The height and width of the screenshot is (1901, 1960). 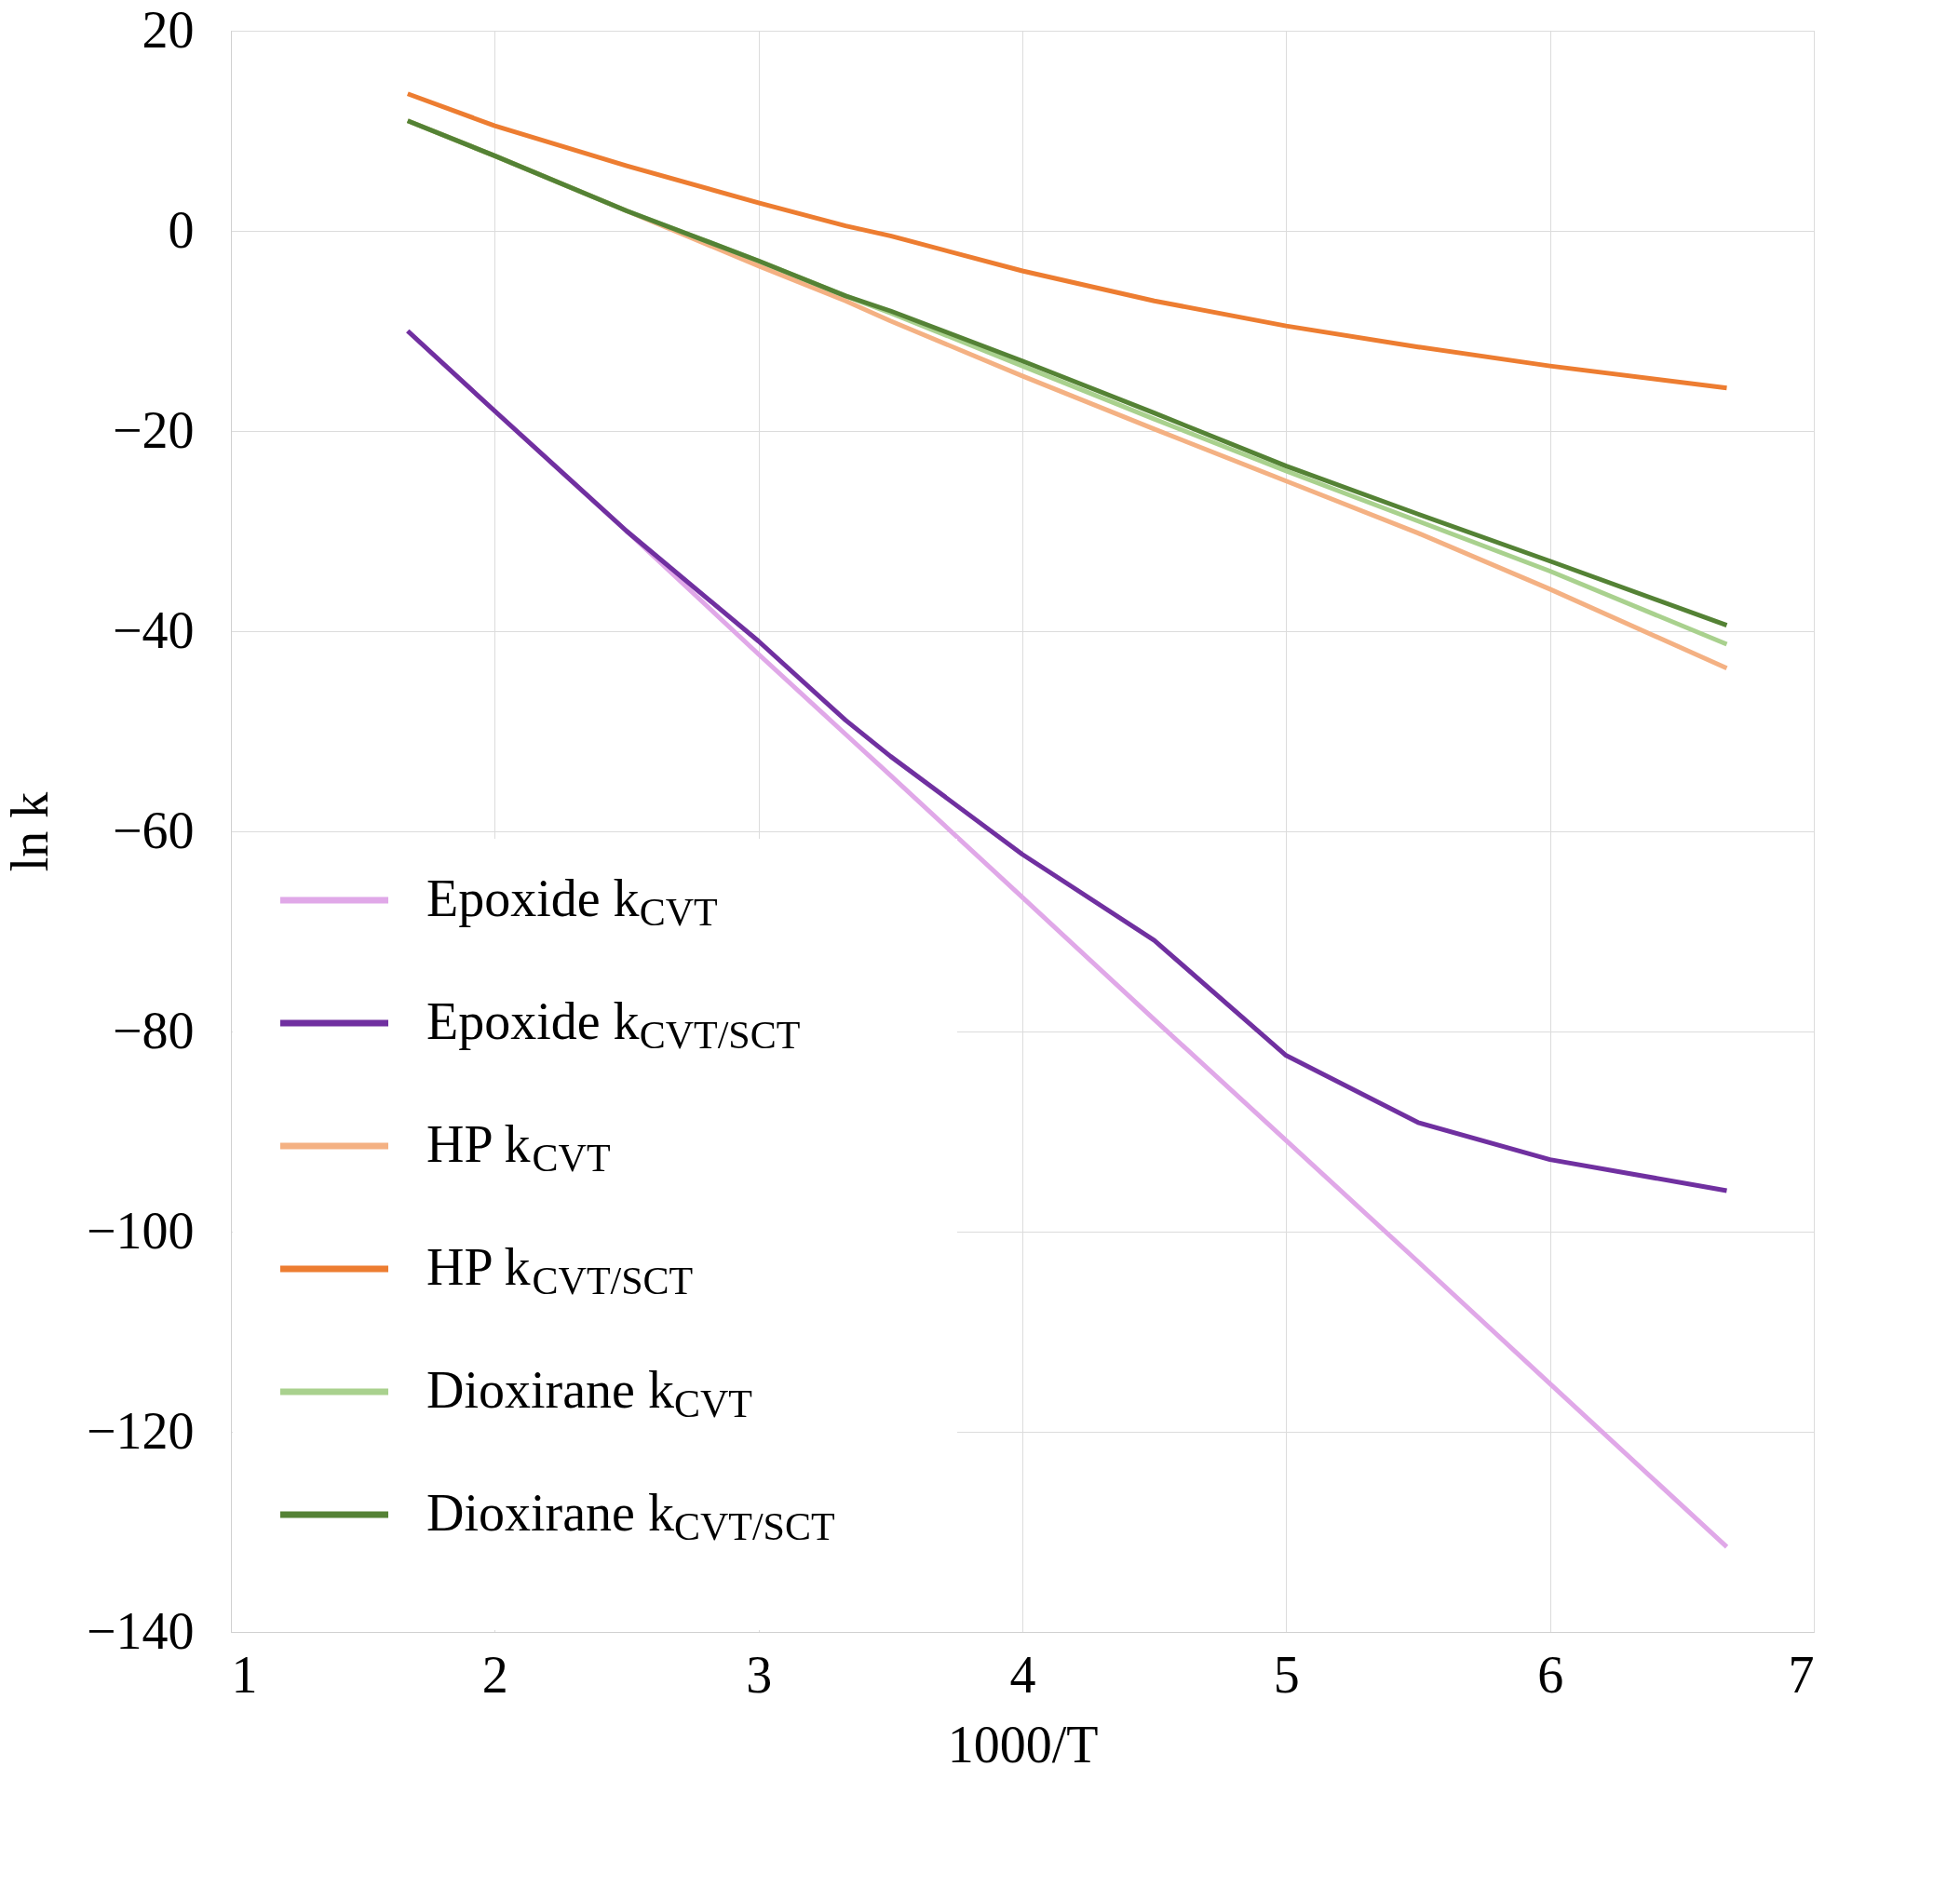 What do you see at coordinates (494, 1674) in the screenshot?
I see `x-tick-label: 2` at bounding box center [494, 1674].